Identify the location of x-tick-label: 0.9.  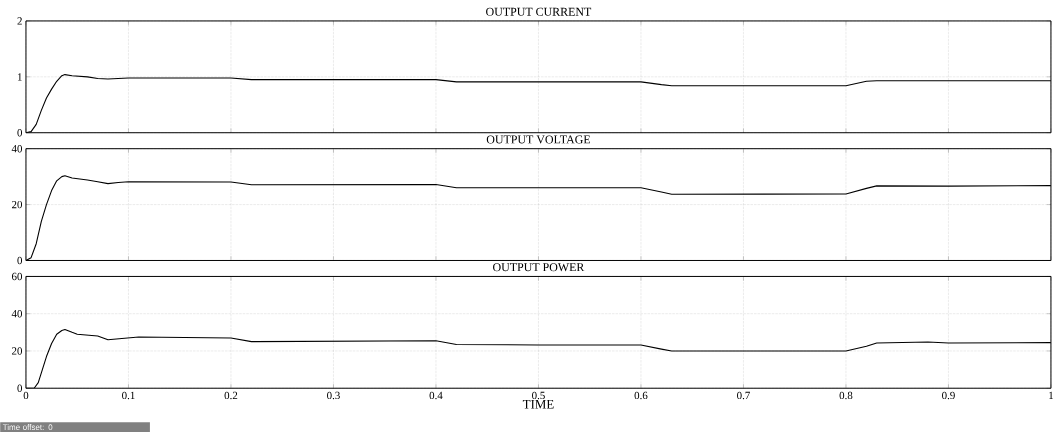
(948, 395).